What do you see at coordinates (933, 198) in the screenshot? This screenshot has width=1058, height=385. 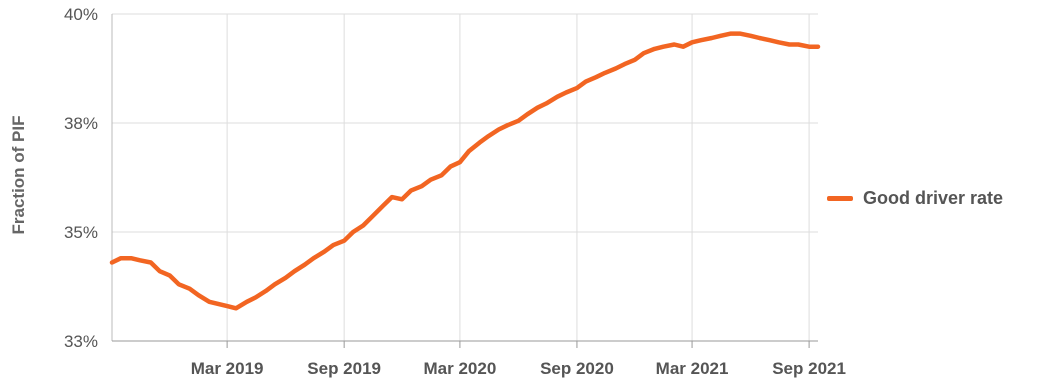 I see `legend-label: Good driver rate` at bounding box center [933, 198].